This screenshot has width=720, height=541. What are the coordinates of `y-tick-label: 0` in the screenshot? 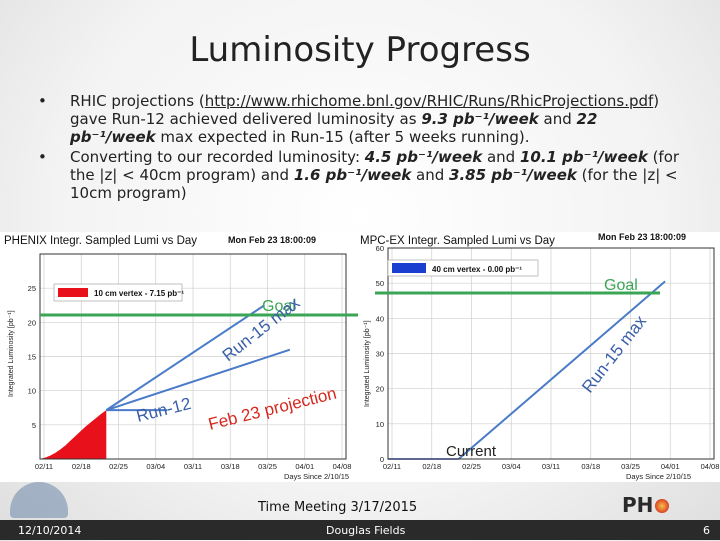 It's located at (382, 459).